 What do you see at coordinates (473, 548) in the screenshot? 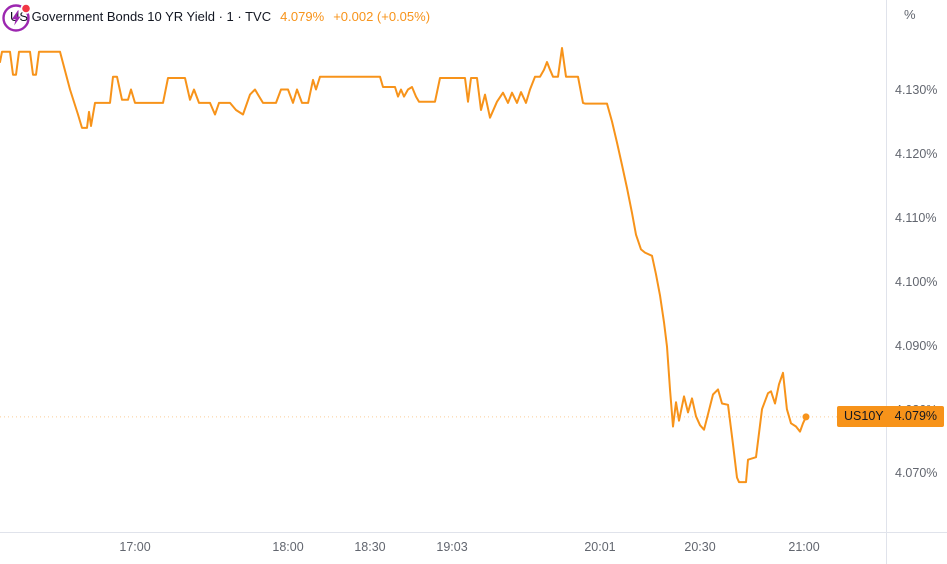
I see `time-axis: 17:00 18:00 18:30 19:03 20:01 20:30 21:00` at bounding box center [473, 548].